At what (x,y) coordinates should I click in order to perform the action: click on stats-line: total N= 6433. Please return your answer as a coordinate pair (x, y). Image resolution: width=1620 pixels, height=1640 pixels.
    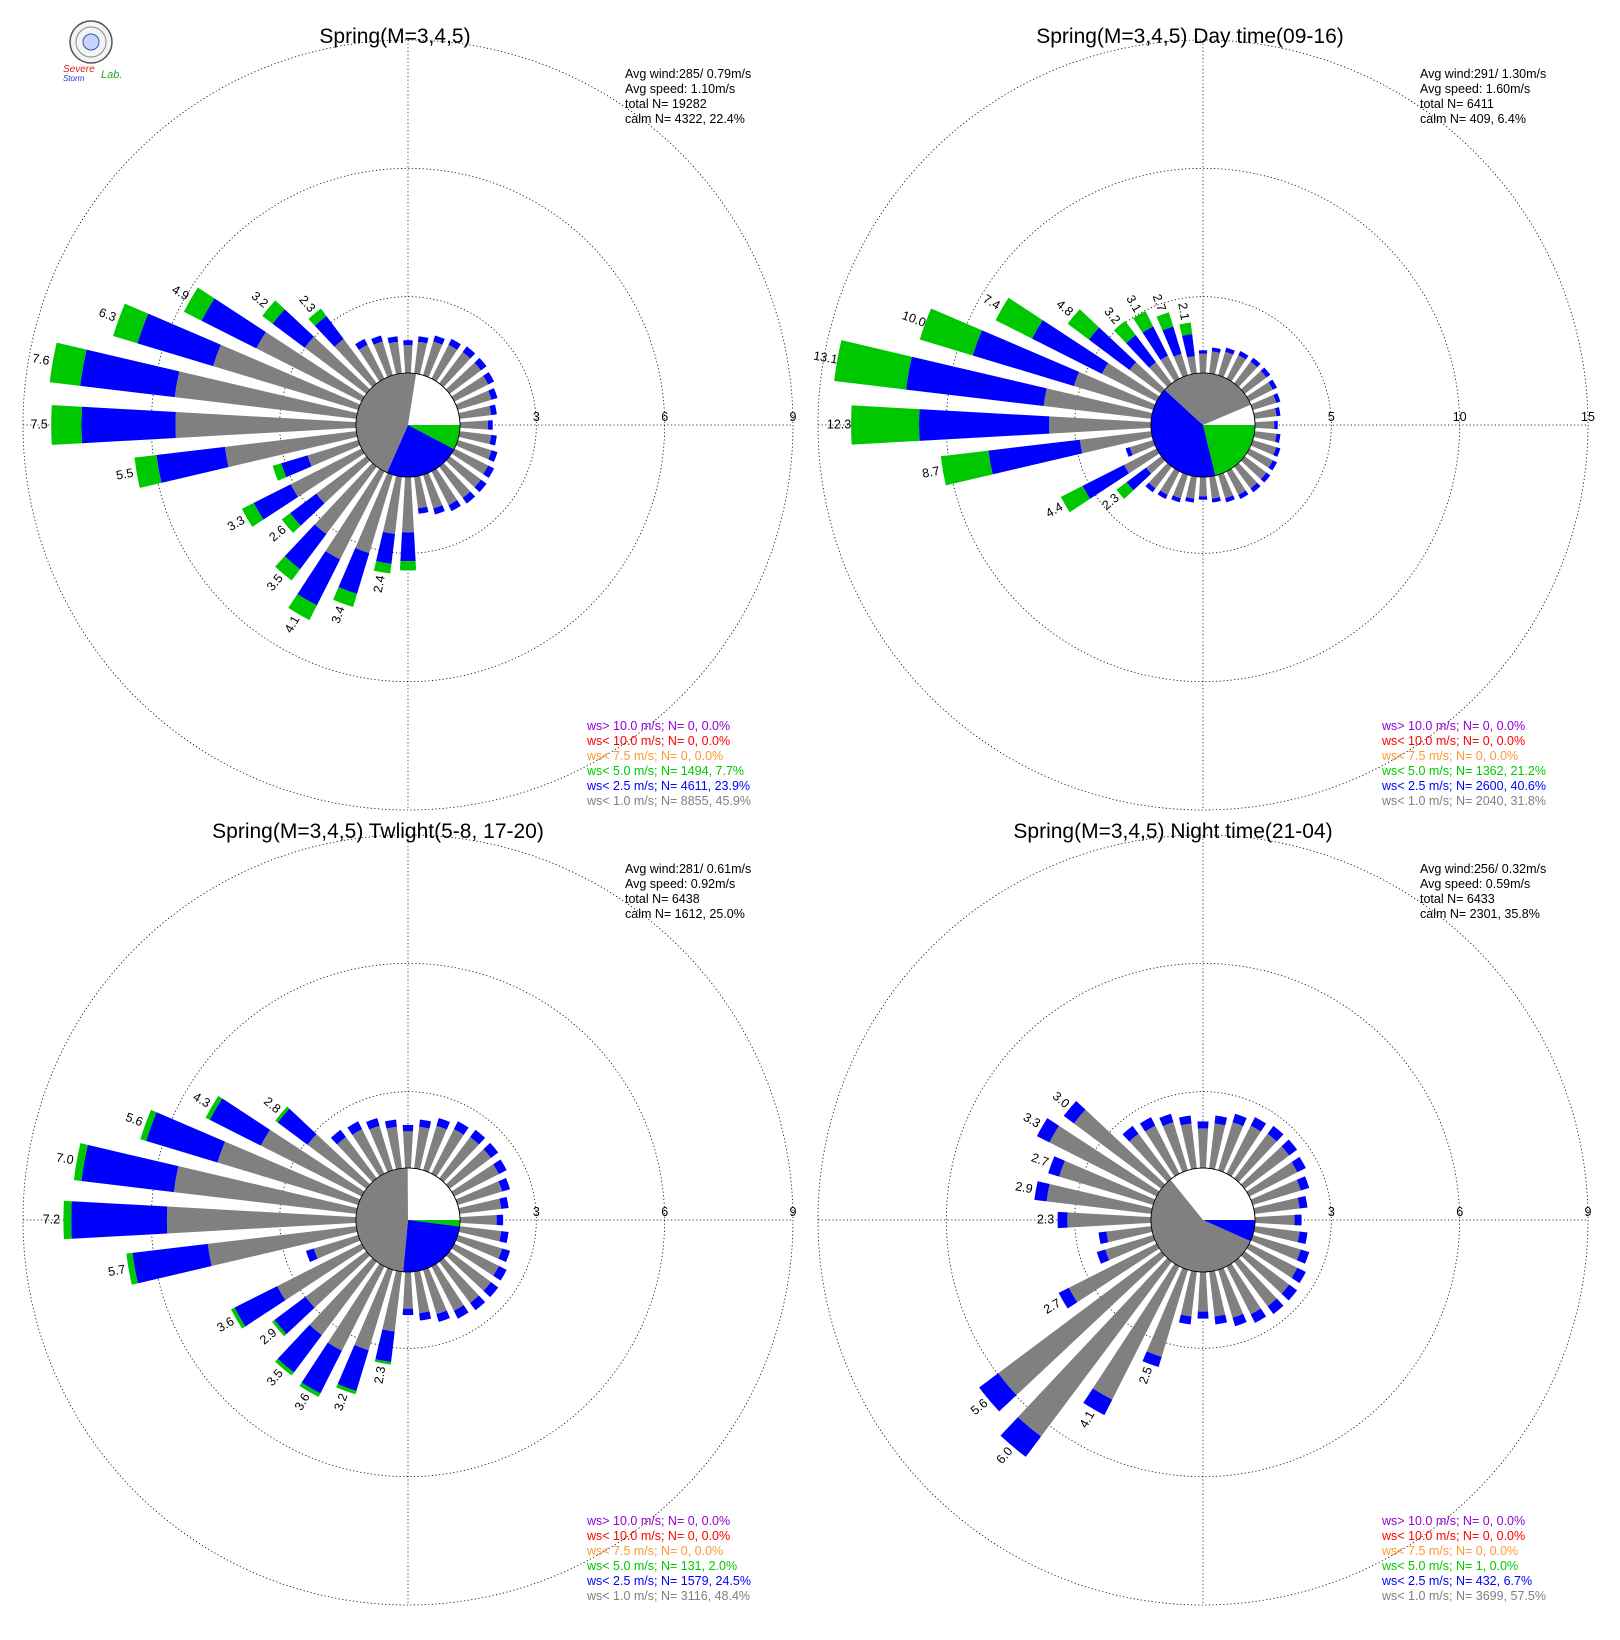
    Looking at the image, I should click on (1457, 899).